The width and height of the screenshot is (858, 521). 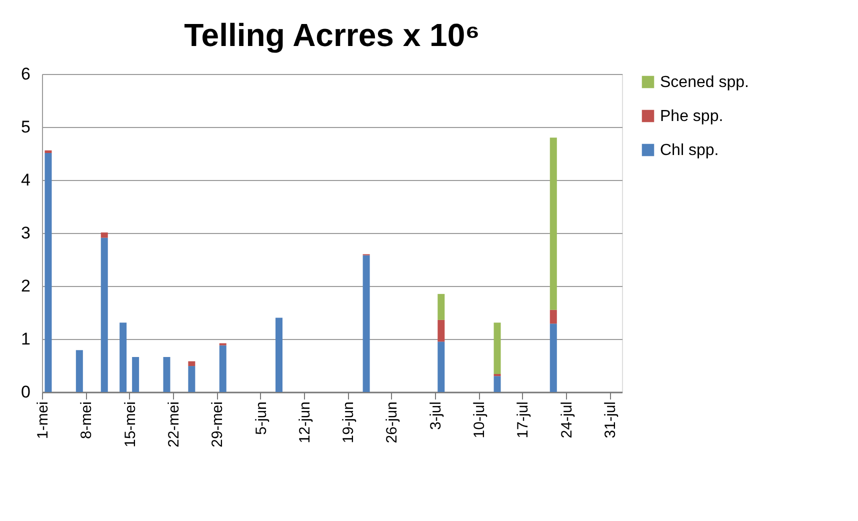 I want to click on x-tick-label: 24-jul, so click(x=567, y=420).